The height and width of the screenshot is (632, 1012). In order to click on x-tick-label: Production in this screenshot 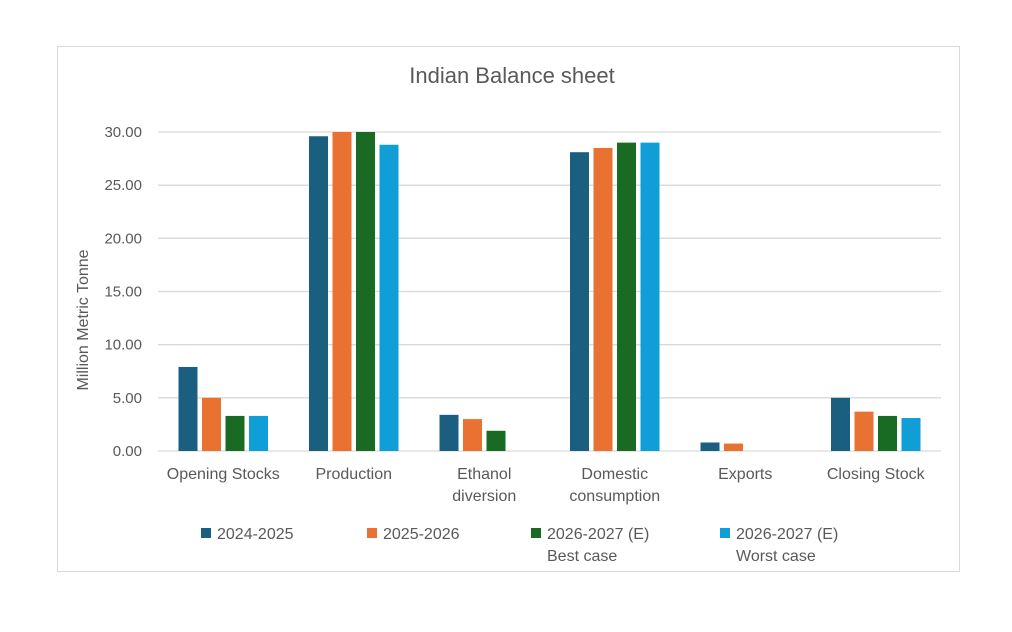, I will do `click(354, 474)`.